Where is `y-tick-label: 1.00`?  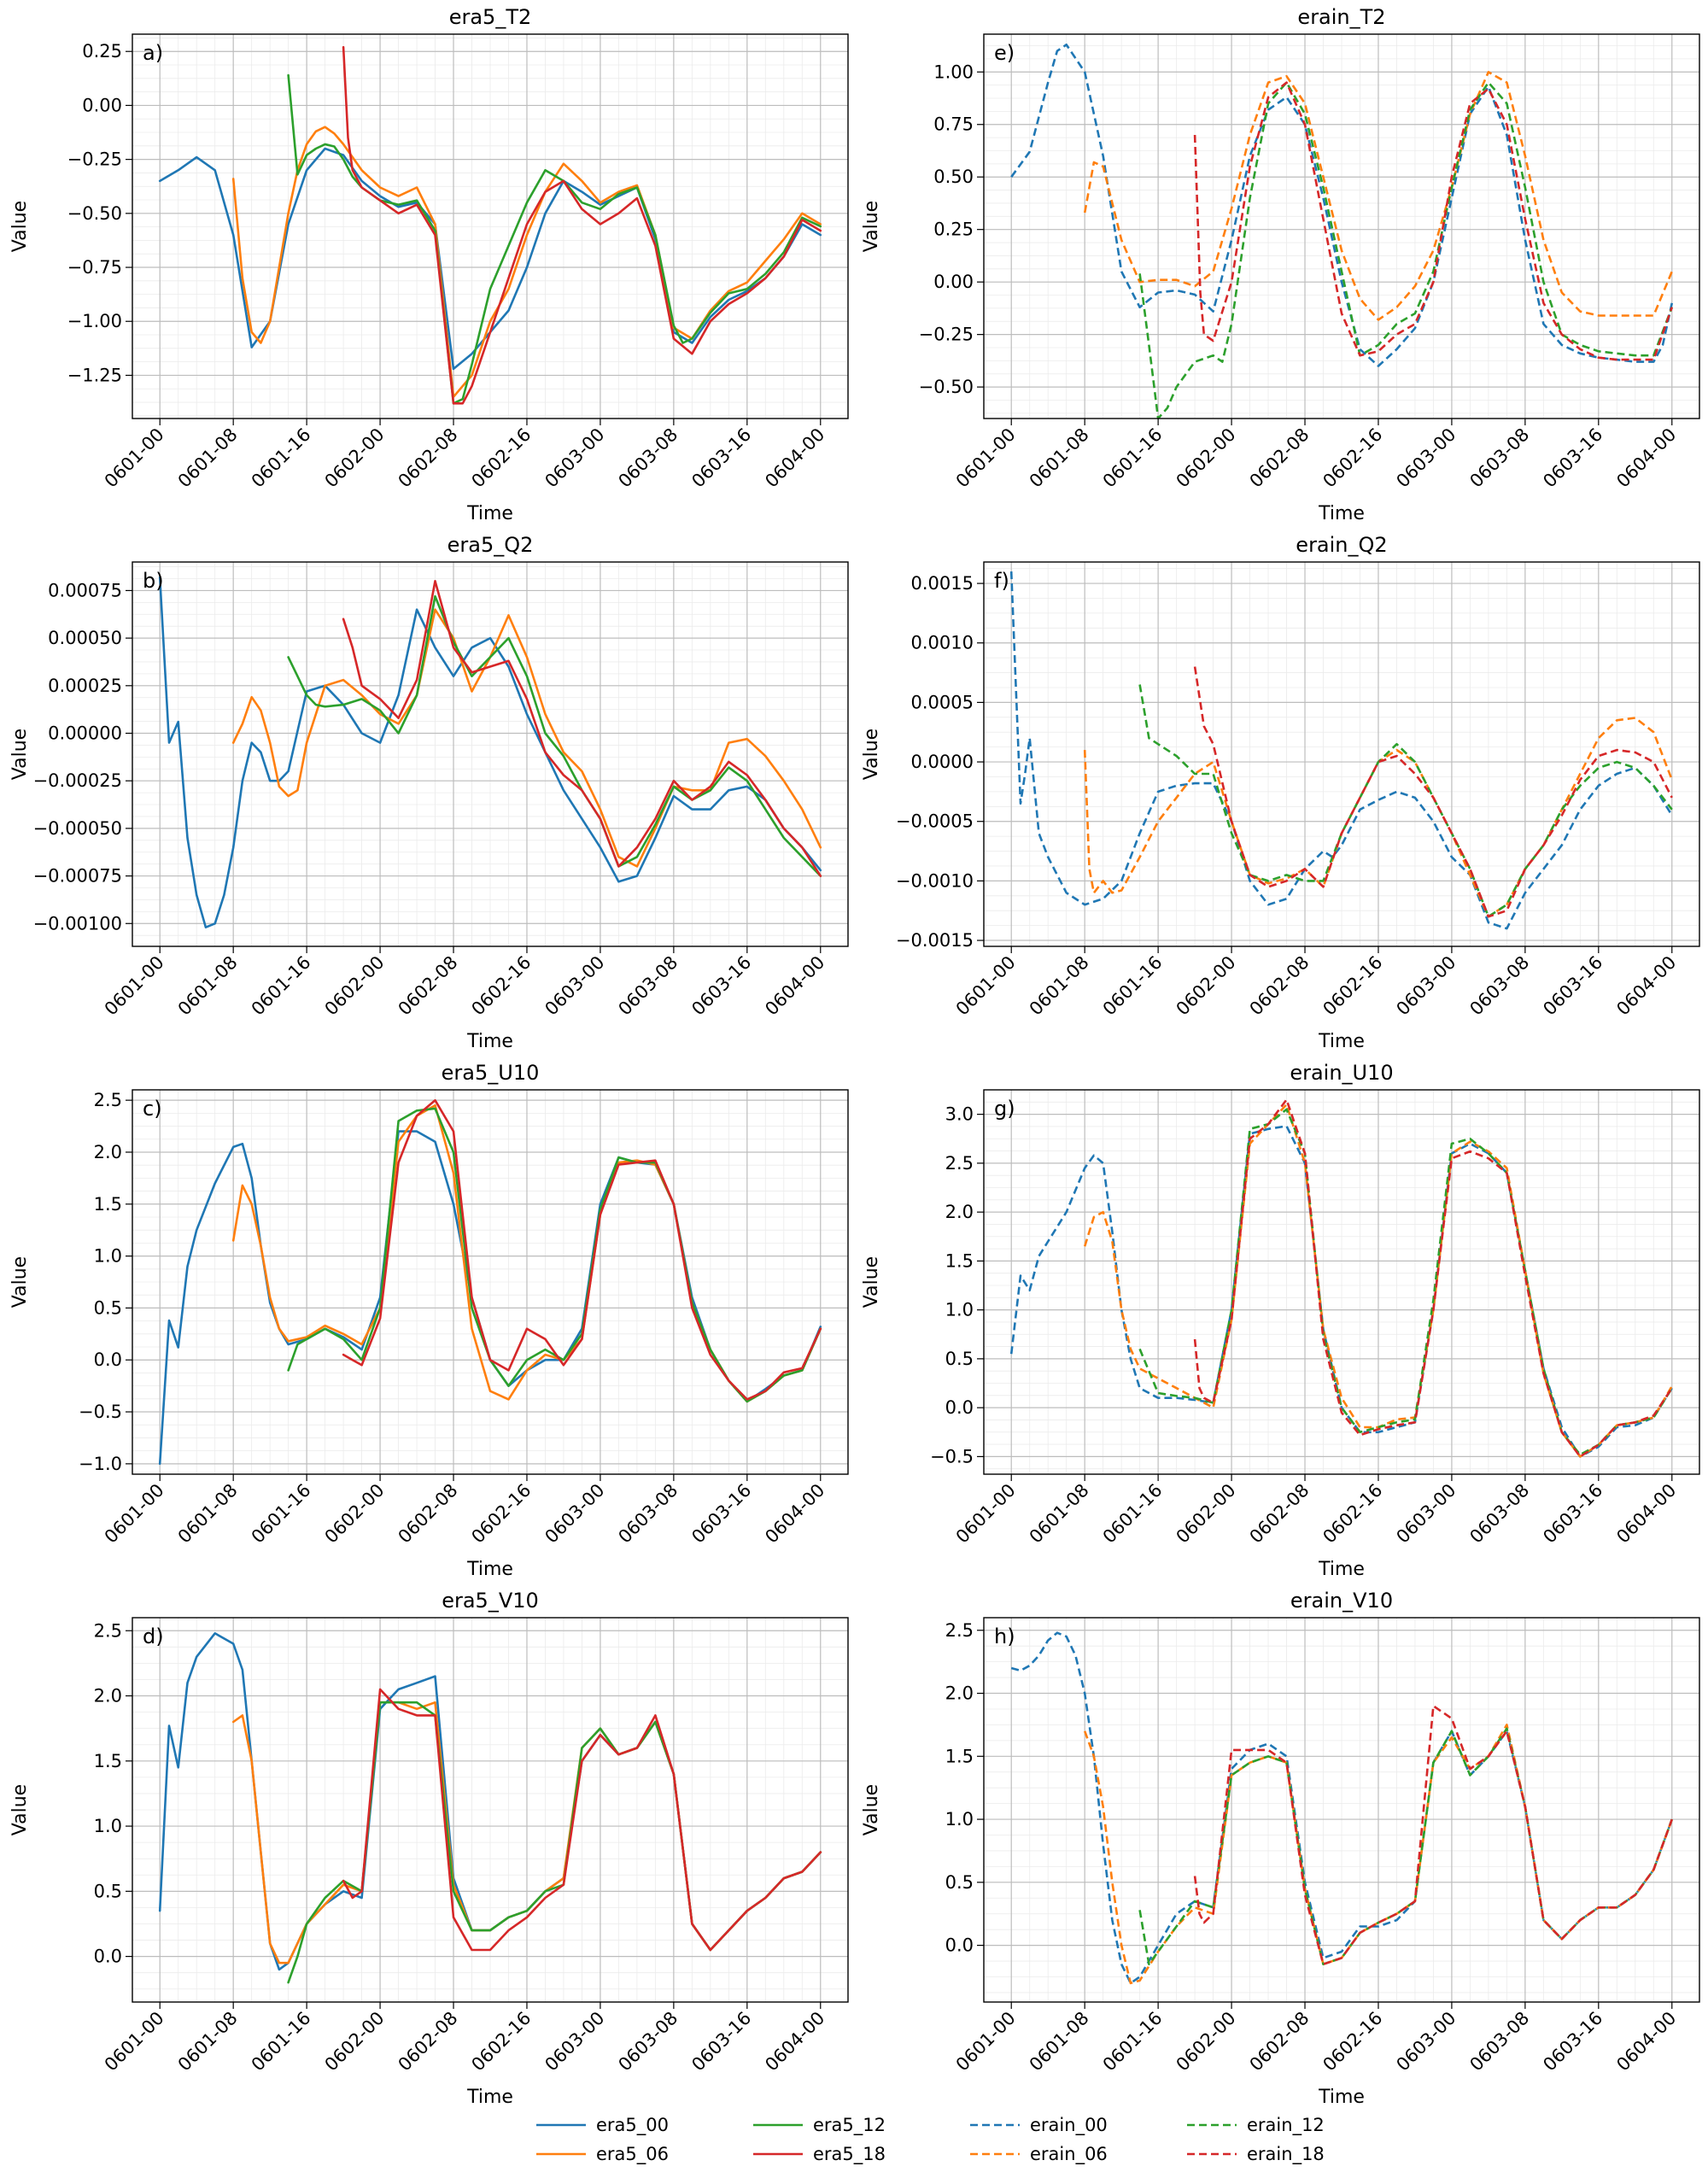
y-tick-label: 1.00 is located at coordinates (953, 71).